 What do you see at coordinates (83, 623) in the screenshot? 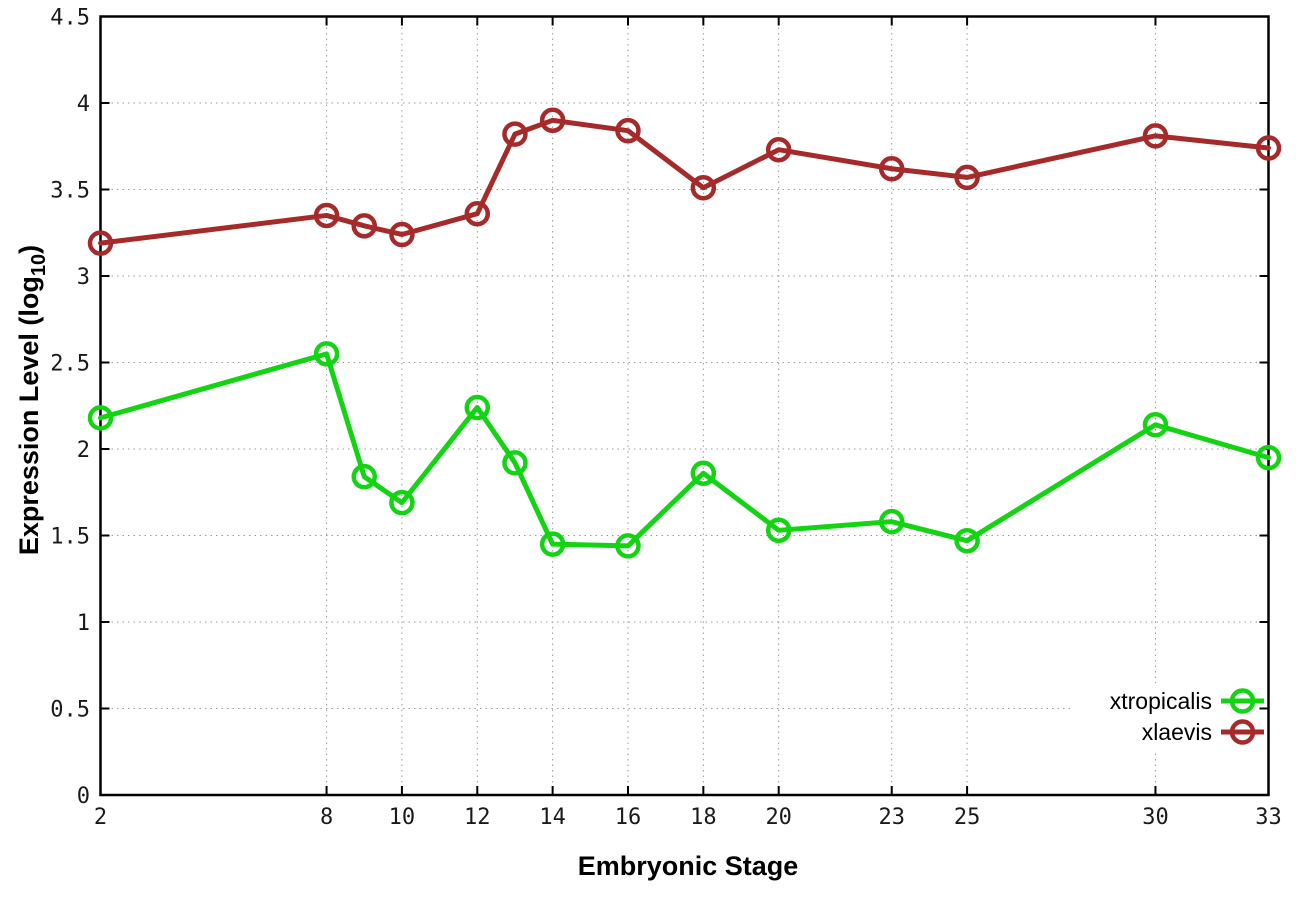
I see `y-tick-label: 1` at bounding box center [83, 623].